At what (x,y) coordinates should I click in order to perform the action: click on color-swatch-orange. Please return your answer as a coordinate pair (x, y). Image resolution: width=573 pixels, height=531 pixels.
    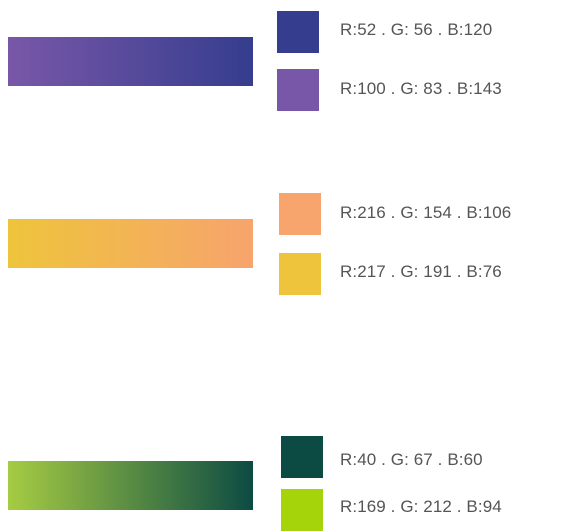
    Looking at the image, I should click on (300, 214).